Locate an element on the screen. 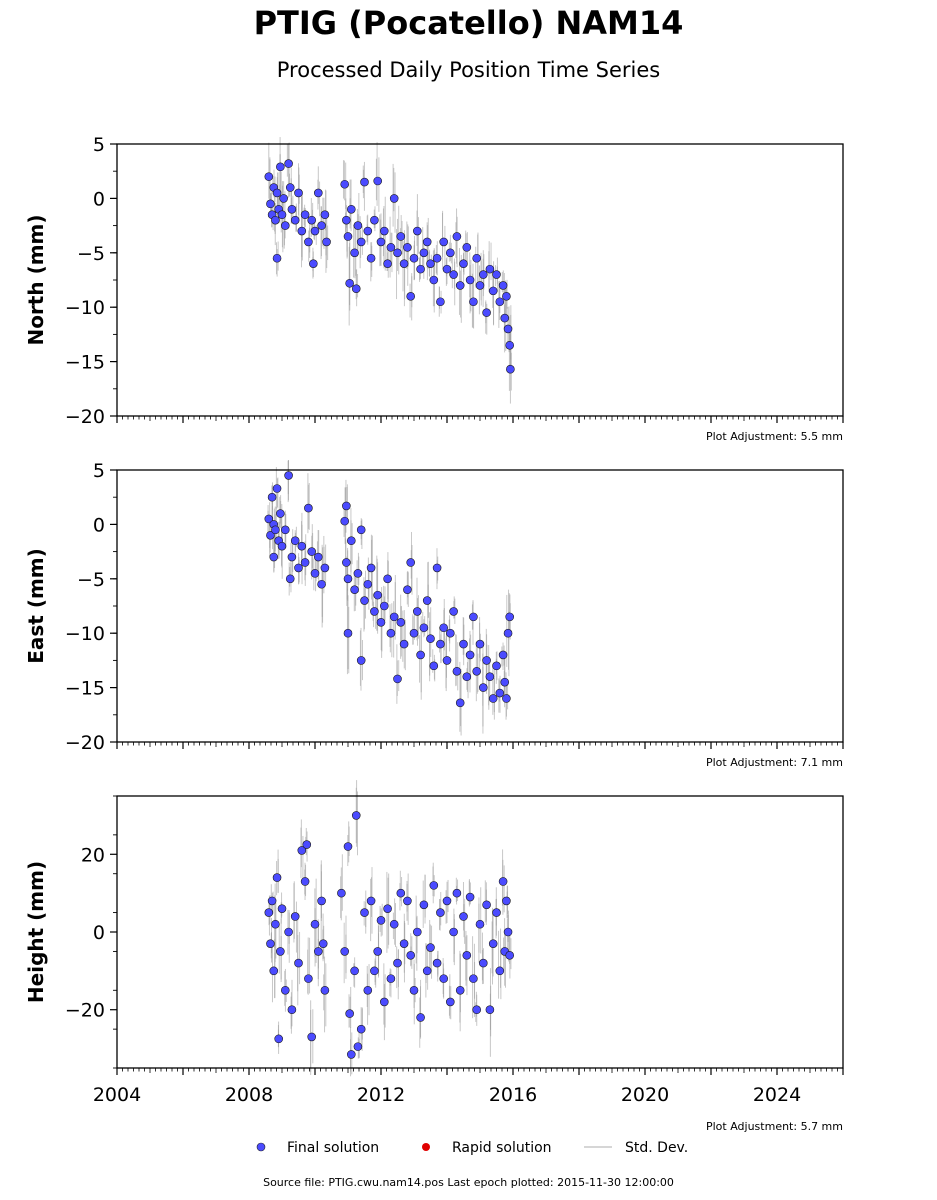 This screenshot has height=1200, width=937. y-tick-label: 5 is located at coordinates (99, 471).